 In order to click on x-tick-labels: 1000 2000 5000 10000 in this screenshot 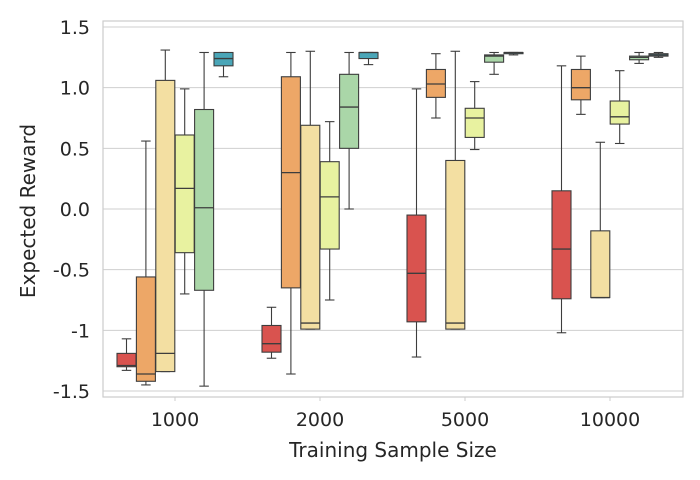, I will do `click(395, 414)`.